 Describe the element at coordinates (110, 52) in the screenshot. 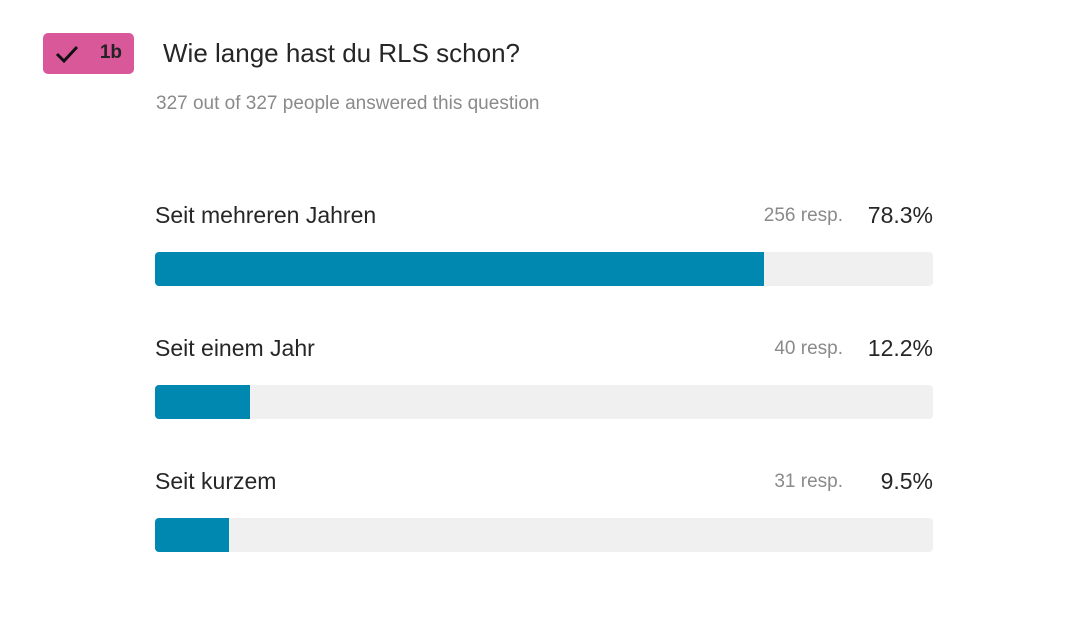

I see `badge-label: 1b` at that location.